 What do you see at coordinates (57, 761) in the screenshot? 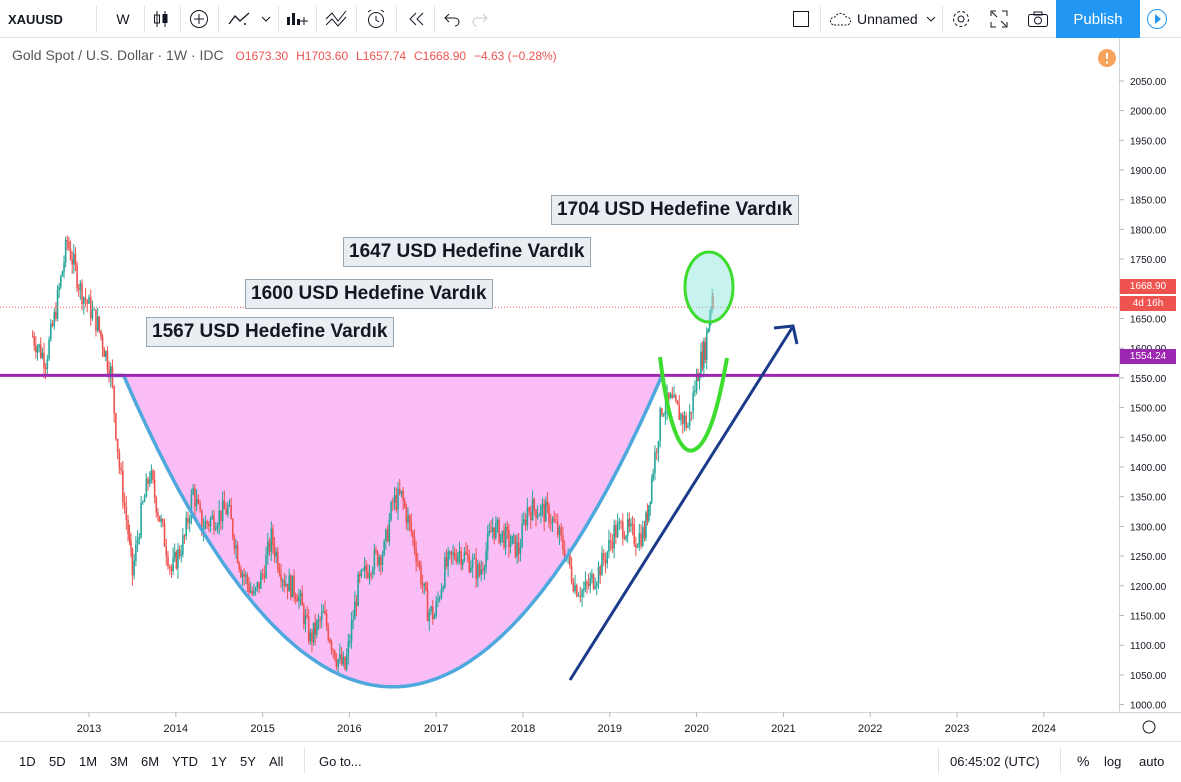
I see `range-5d: 5D` at bounding box center [57, 761].